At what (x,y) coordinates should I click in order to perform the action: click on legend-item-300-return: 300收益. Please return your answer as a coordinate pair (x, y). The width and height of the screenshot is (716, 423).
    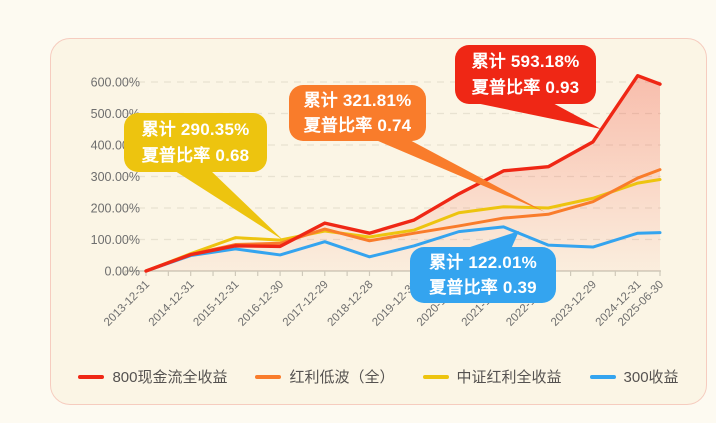
    Looking at the image, I should click on (634, 376).